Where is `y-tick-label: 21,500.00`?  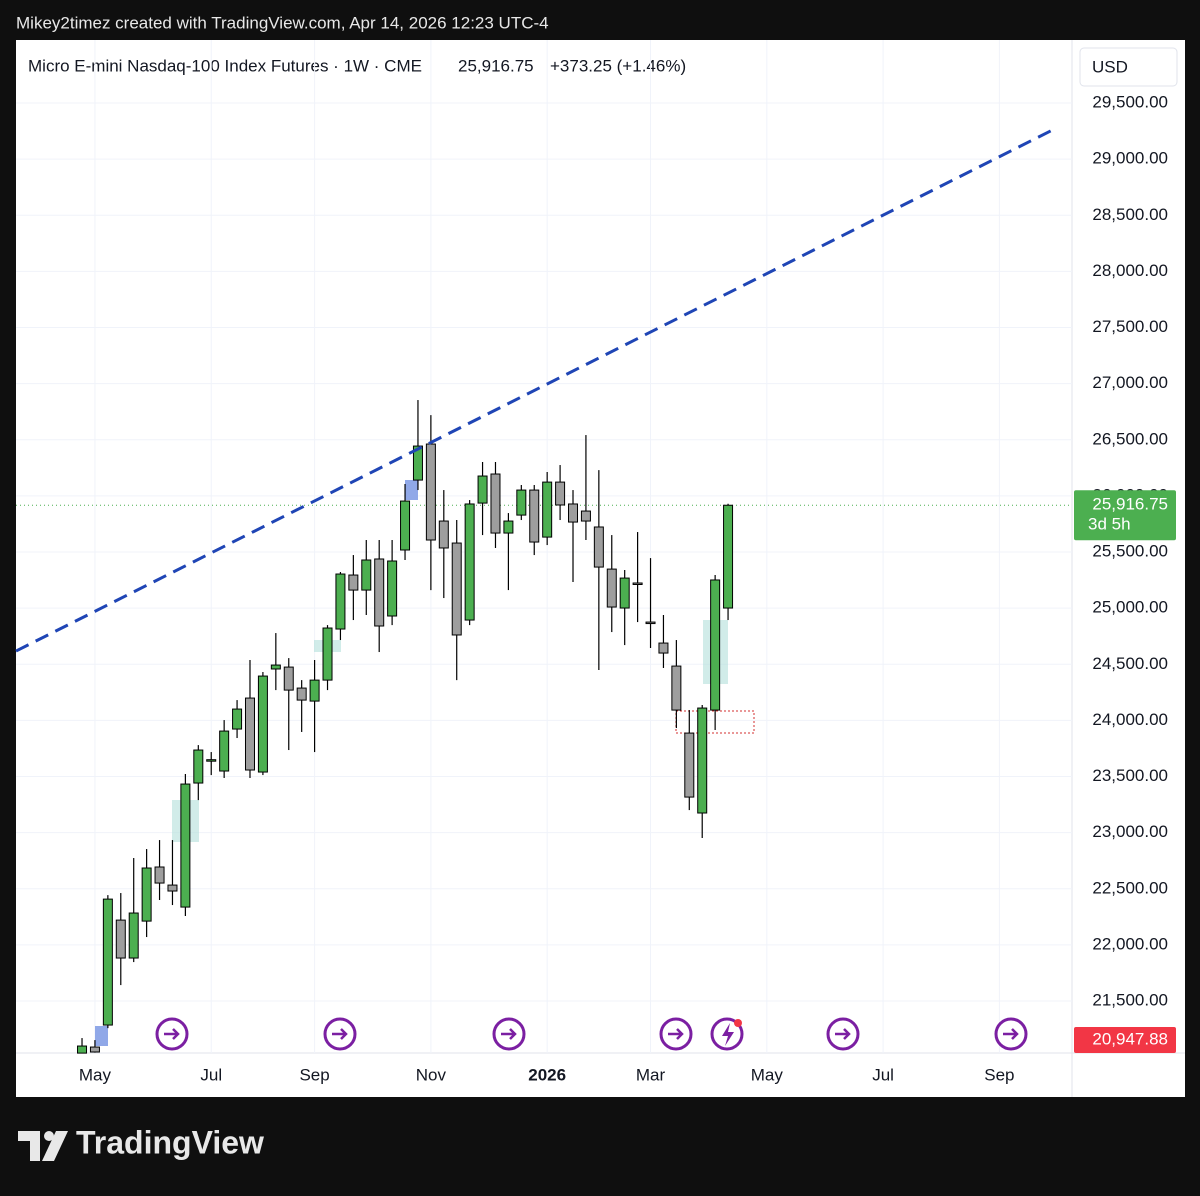
y-tick-label: 21,500.00 is located at coordinates (1130, 1000).